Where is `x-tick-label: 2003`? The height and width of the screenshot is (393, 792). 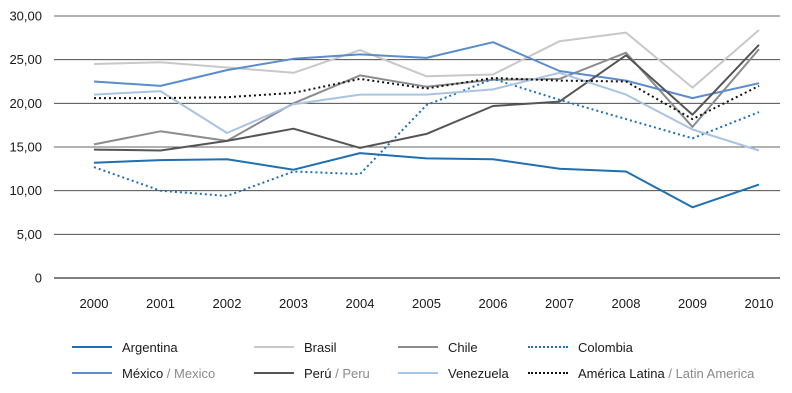 x-tick-label: 2003 is located at coordinates (293, 303).